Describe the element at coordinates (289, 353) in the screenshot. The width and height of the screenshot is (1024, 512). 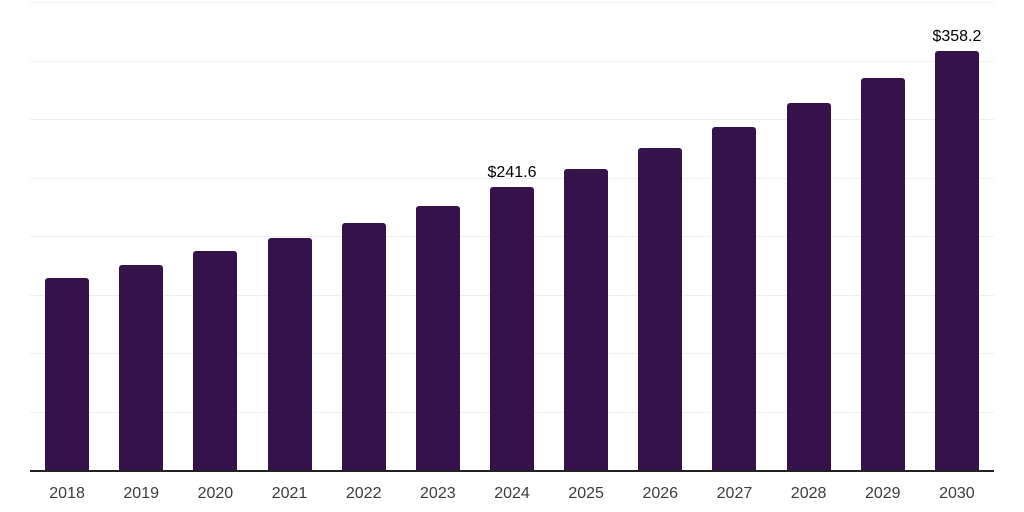
I see `bar-2021` at that location.